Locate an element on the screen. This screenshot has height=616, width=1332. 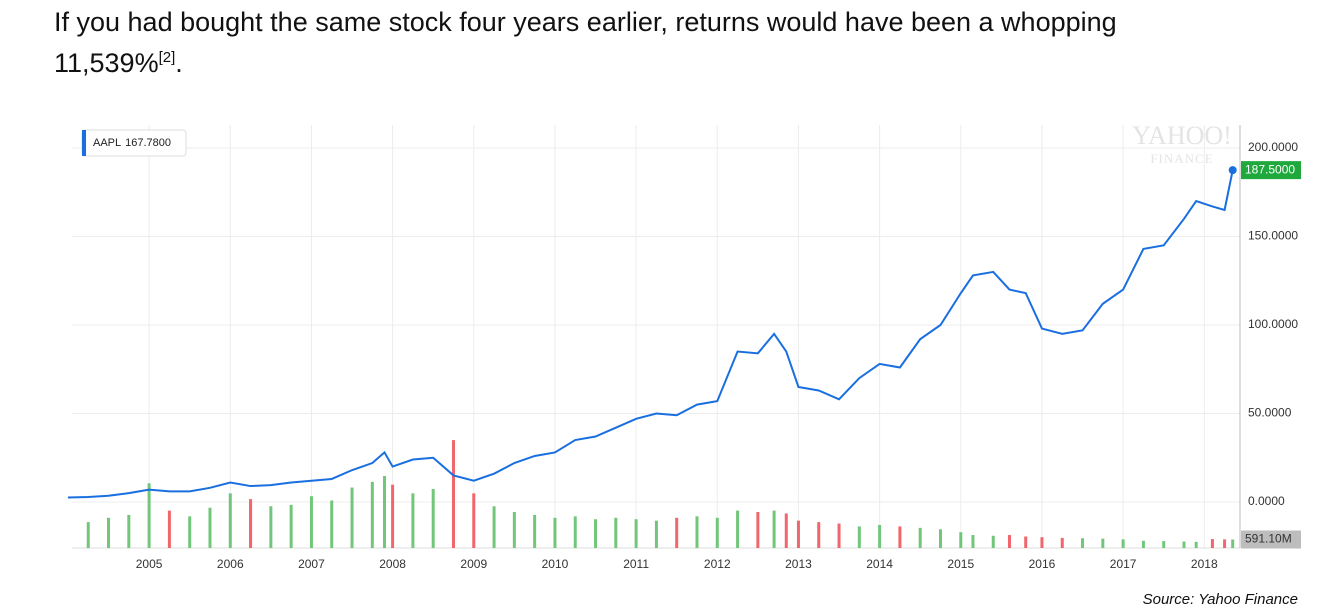
x-tick-label: 2009 is located at coordinates (473, 564).